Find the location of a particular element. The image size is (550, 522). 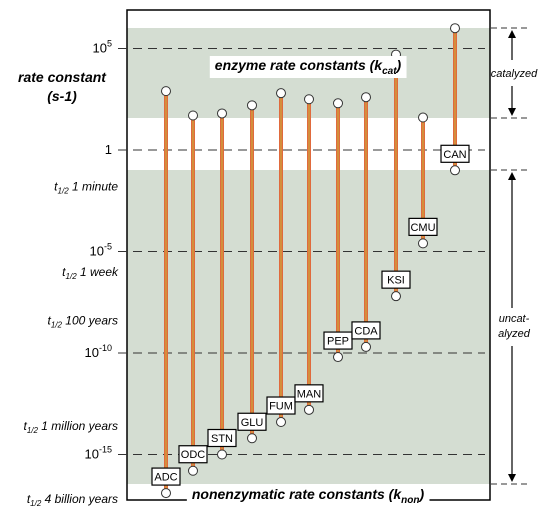

series-can: CAN is located at coordinates (455, 99).